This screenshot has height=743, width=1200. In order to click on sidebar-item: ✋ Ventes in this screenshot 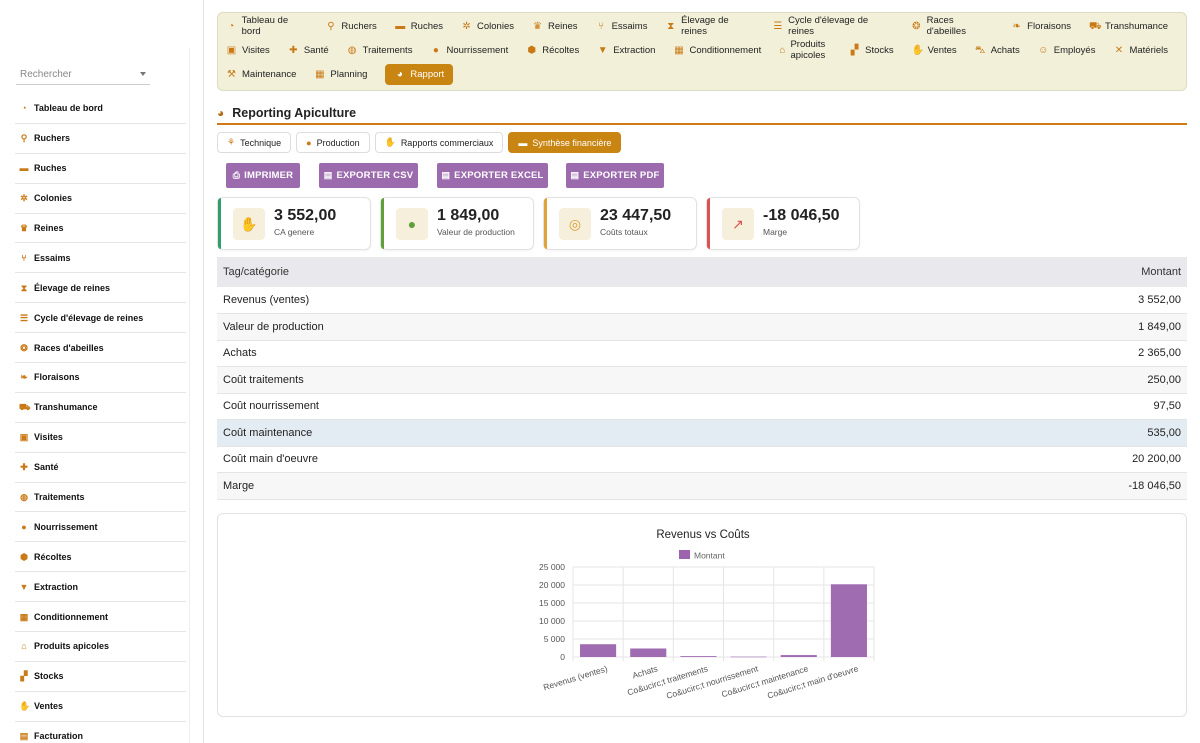, I will do `click(100, 707)`.